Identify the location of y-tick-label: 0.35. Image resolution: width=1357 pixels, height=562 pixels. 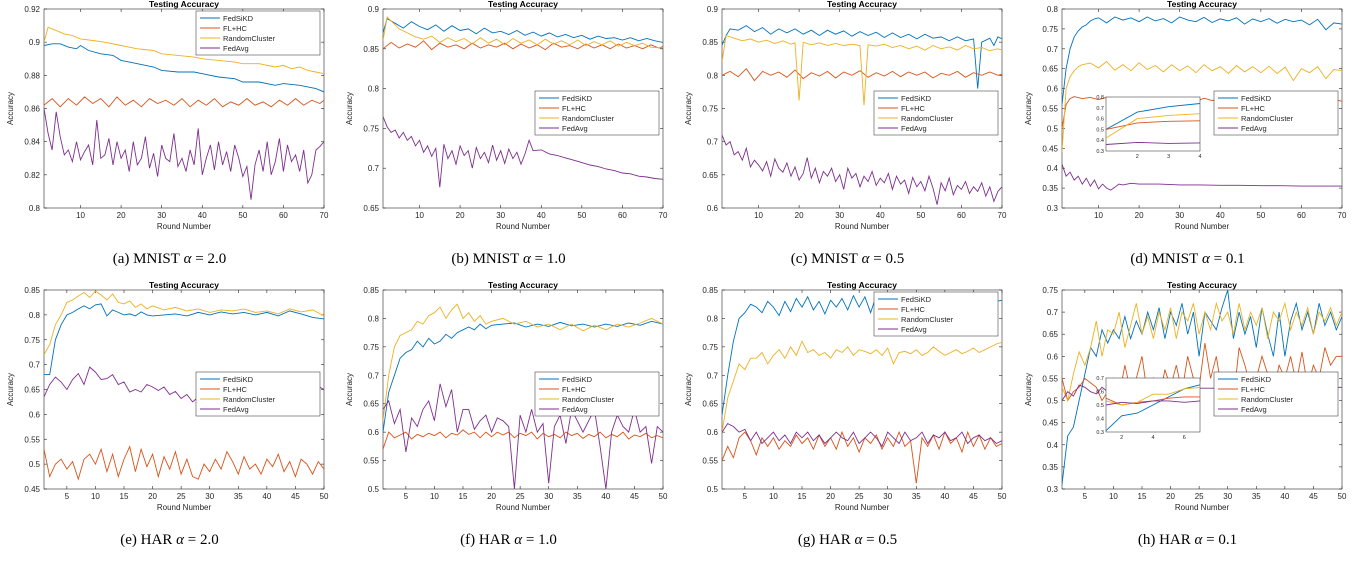
(1050, 467).